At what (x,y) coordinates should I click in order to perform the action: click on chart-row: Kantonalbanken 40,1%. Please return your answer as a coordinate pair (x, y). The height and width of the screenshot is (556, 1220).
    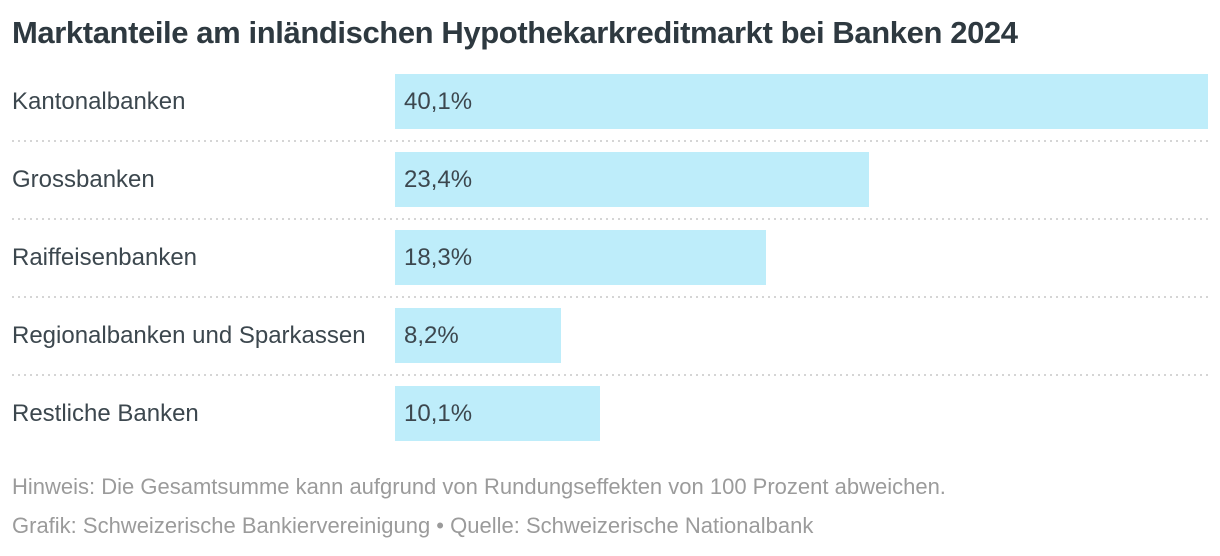
    Looking at the image, I should click on (610, 102).